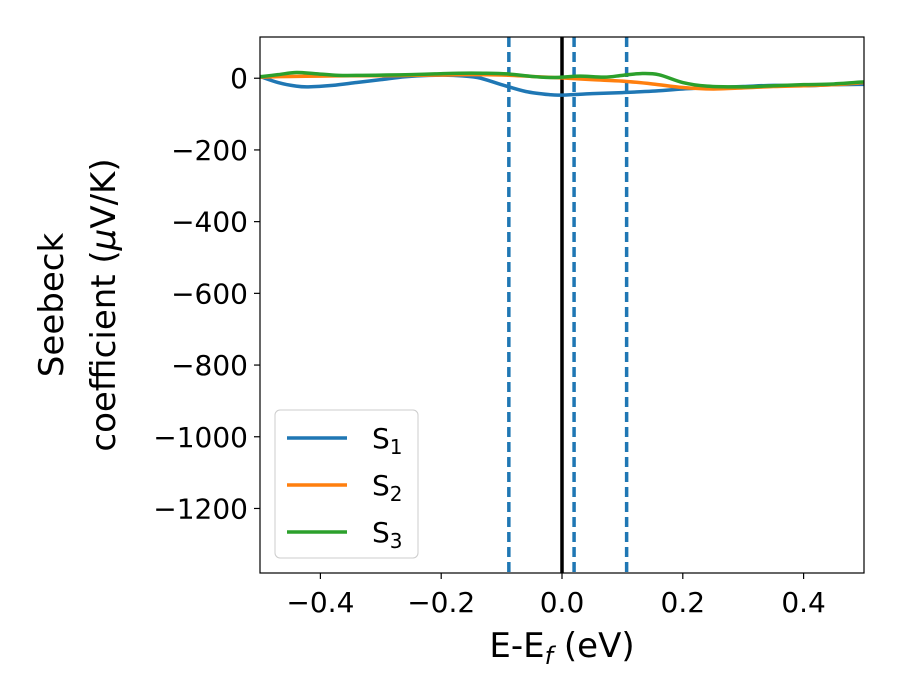 The width and height of the screenshot is (900, 700). I want to click on legend-label-subscript: 2, so click(396, 494).